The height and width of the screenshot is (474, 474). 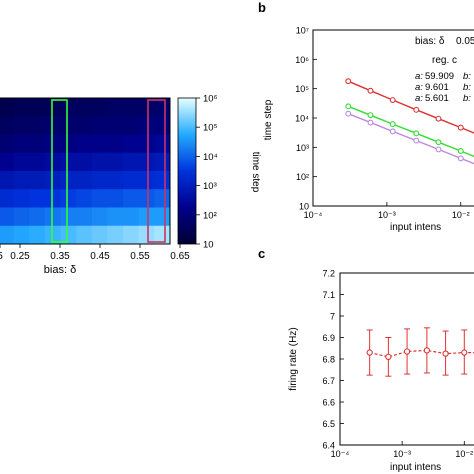 What do you see at coordinates (255, 172) in the screenshot?
I see `colorbar-label: time step` at bounding box center [255, 172].